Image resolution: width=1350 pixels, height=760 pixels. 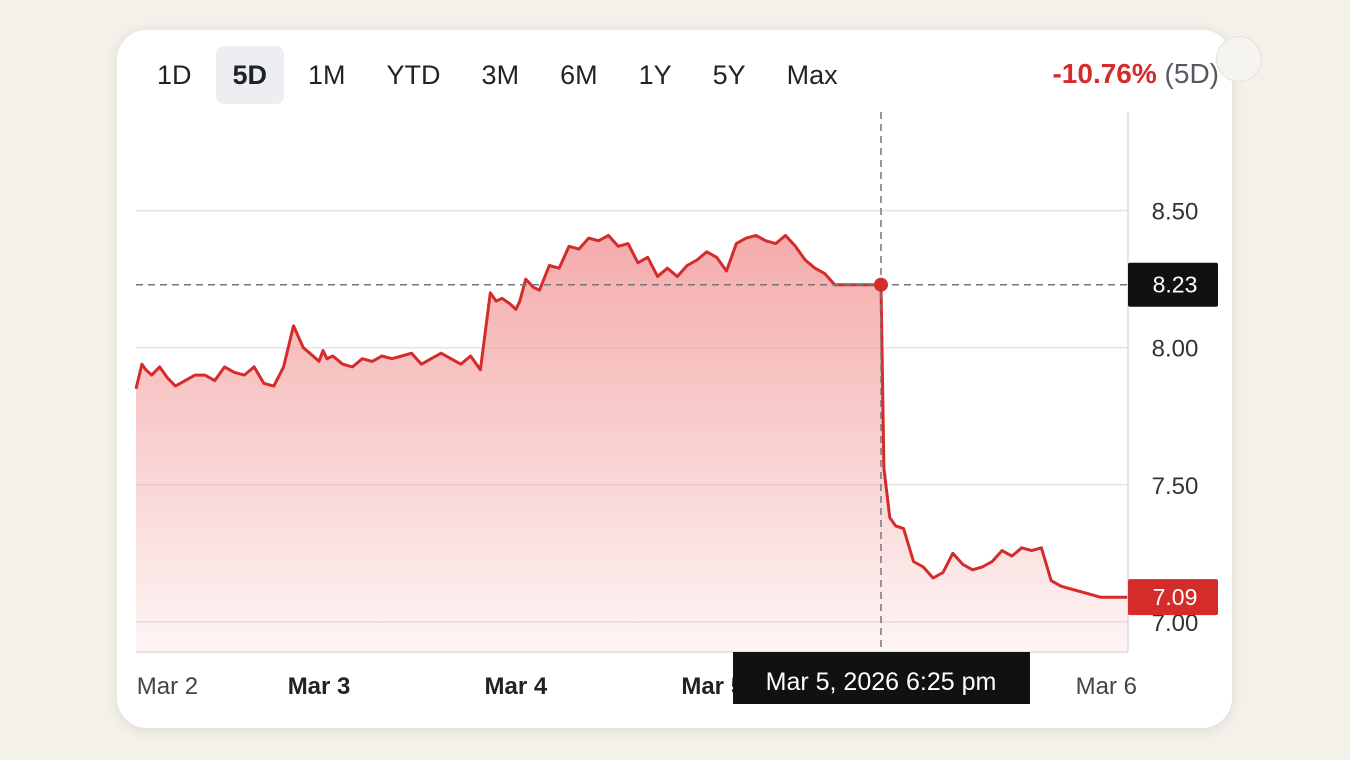 I want to click on x-axis-ticks: Mar 2 Mar 3 Mar 4 Mar 5 Mar 6, so click(x=637, y=686).